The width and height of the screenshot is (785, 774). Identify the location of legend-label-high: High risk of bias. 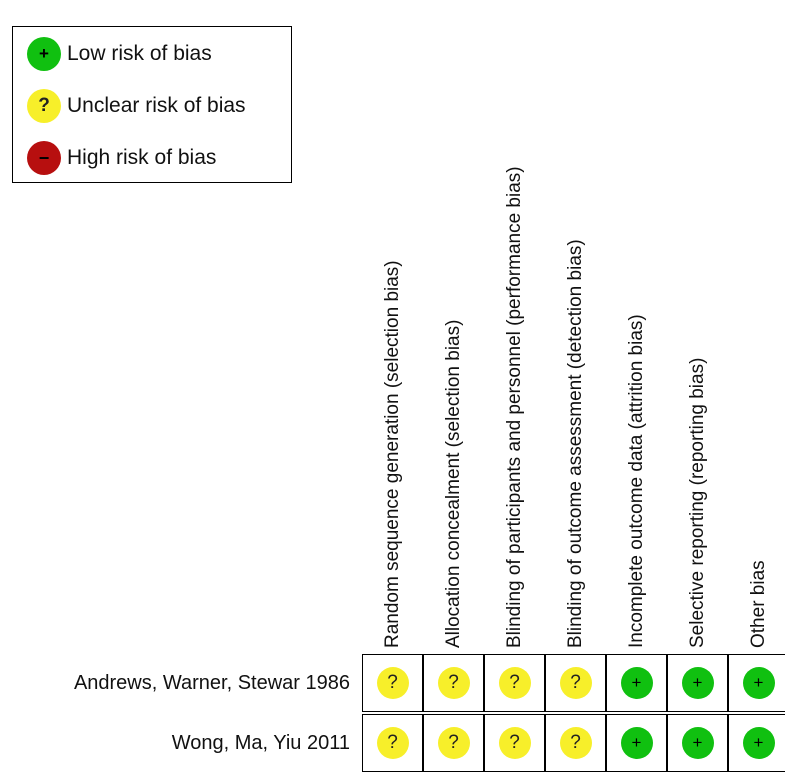
(142, 157).